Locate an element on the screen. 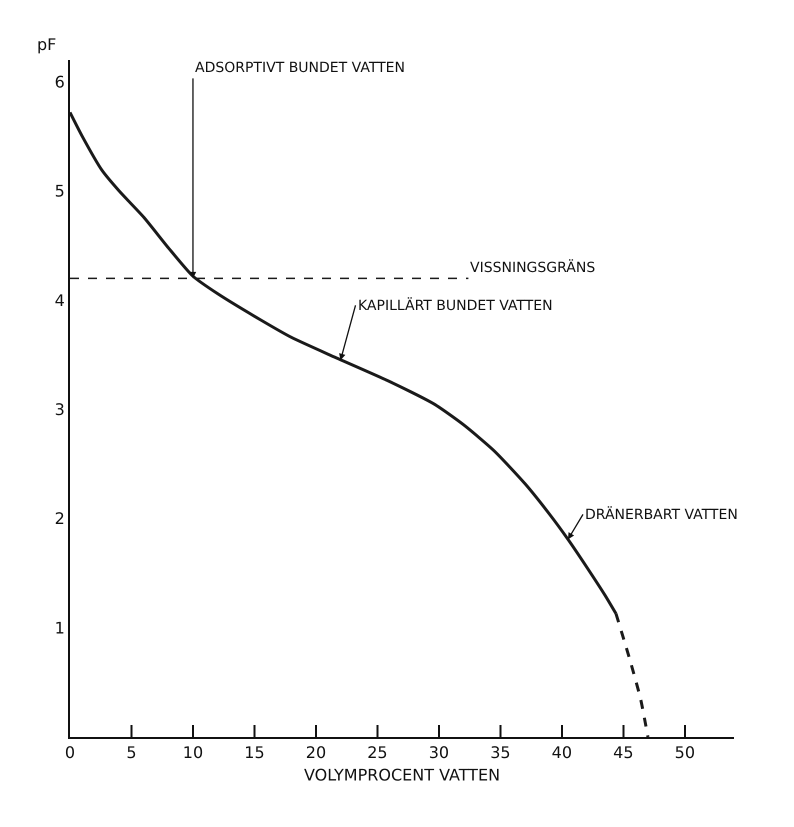  y-tick-label: 2 is located at coordinates (59, 518).